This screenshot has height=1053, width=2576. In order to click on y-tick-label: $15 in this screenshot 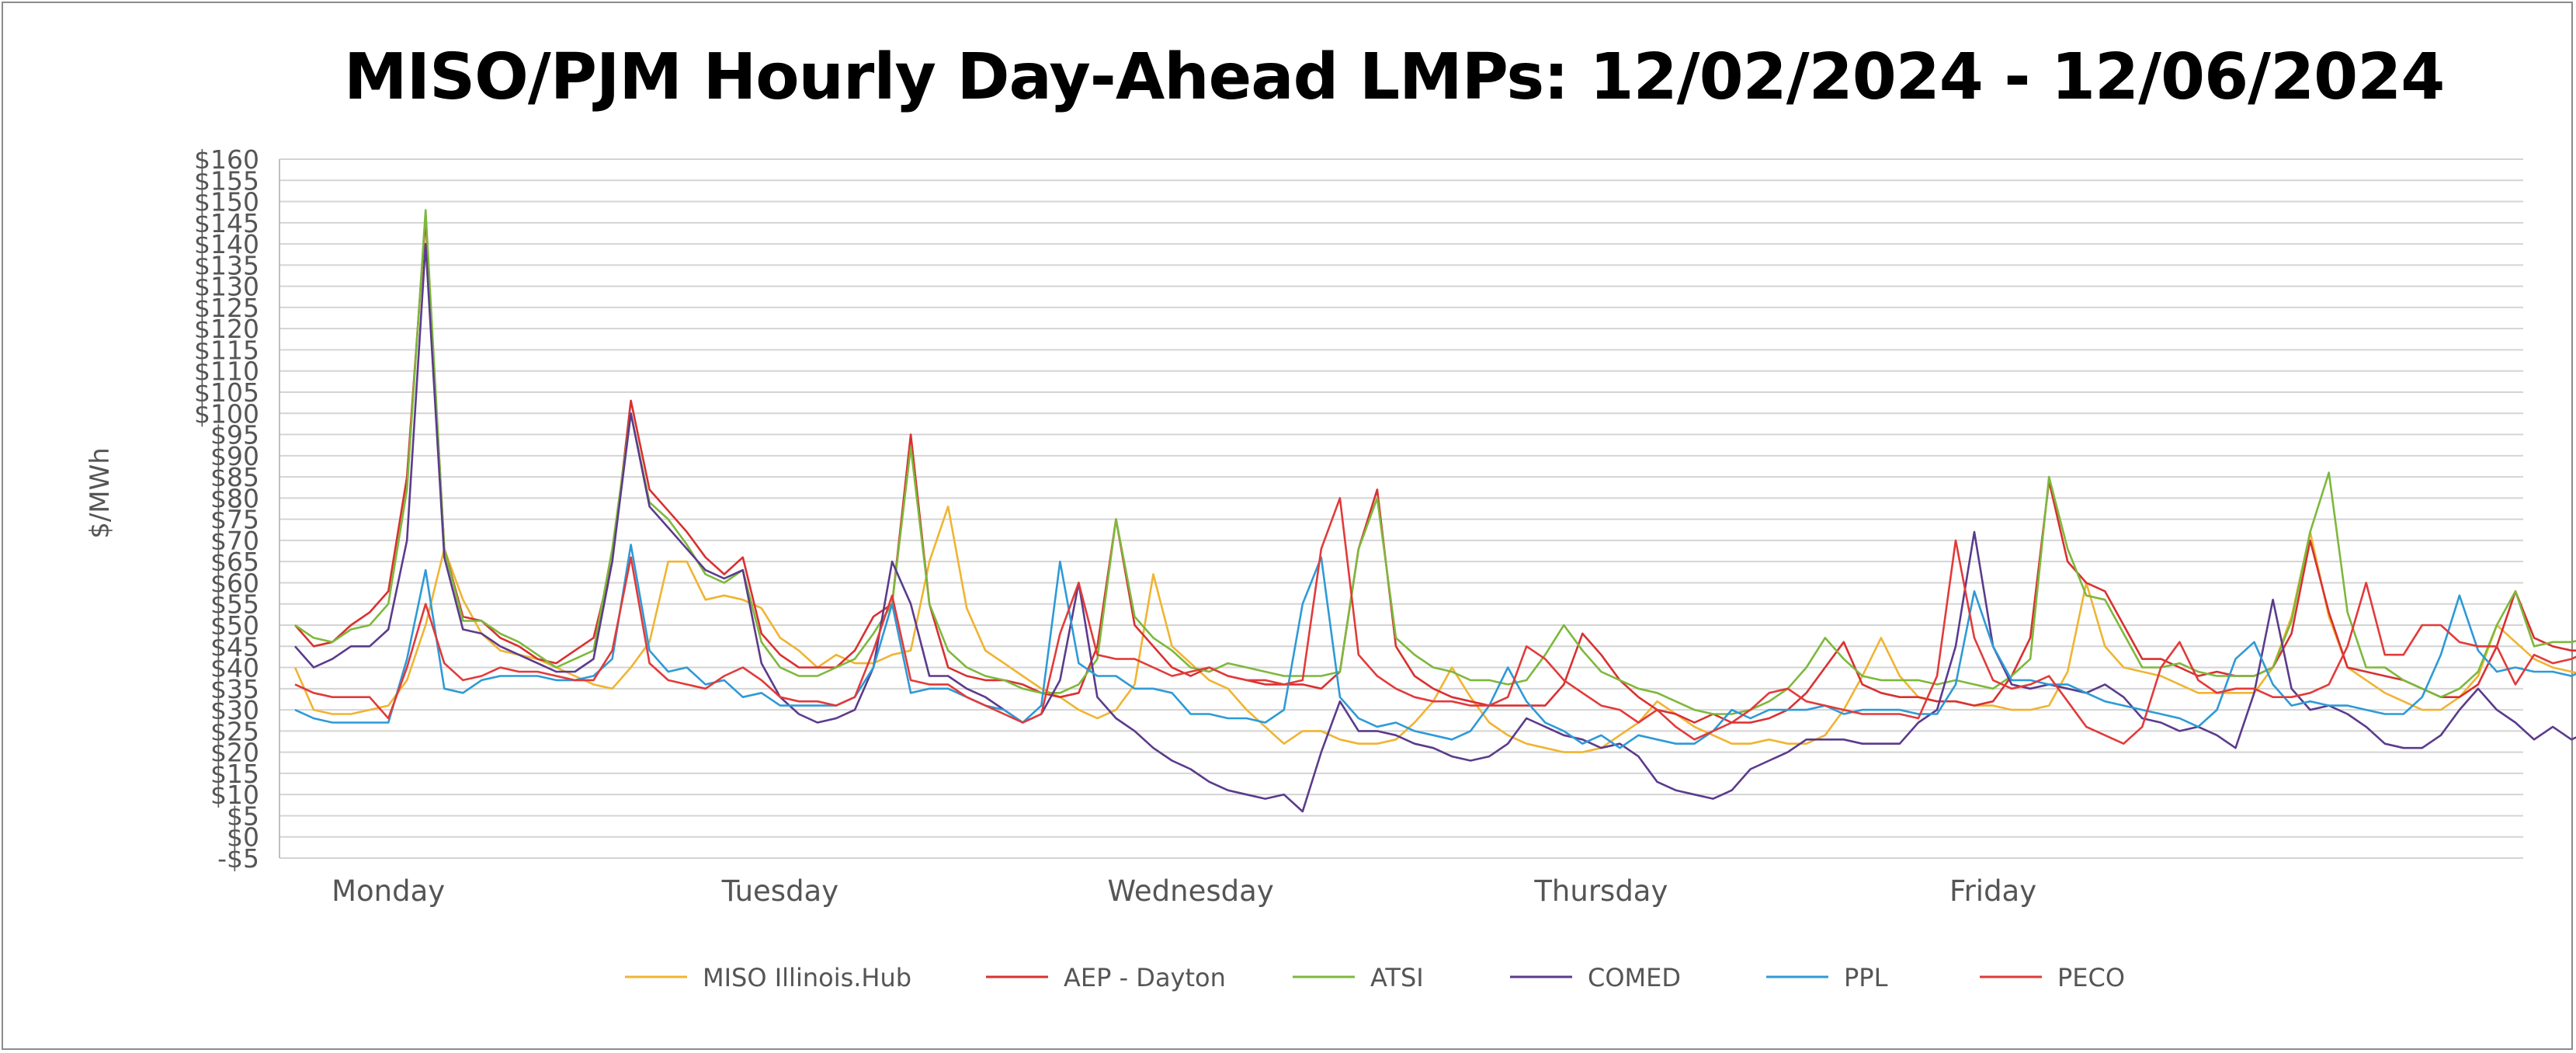, I will do `click(234, 774)`.